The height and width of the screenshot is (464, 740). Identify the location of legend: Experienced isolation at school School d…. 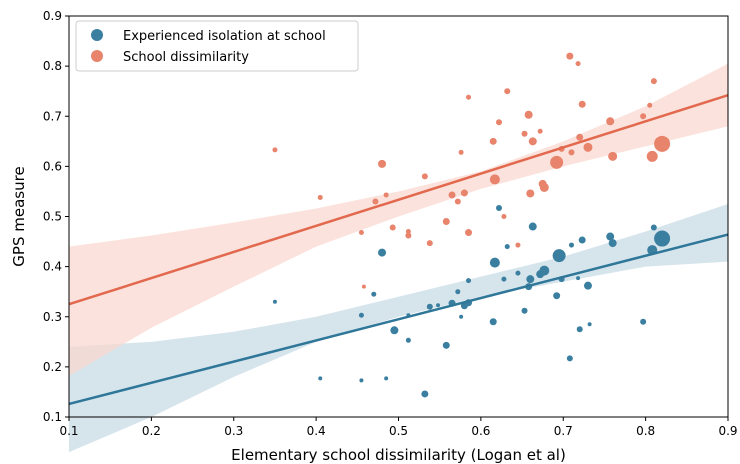
(217, 46).